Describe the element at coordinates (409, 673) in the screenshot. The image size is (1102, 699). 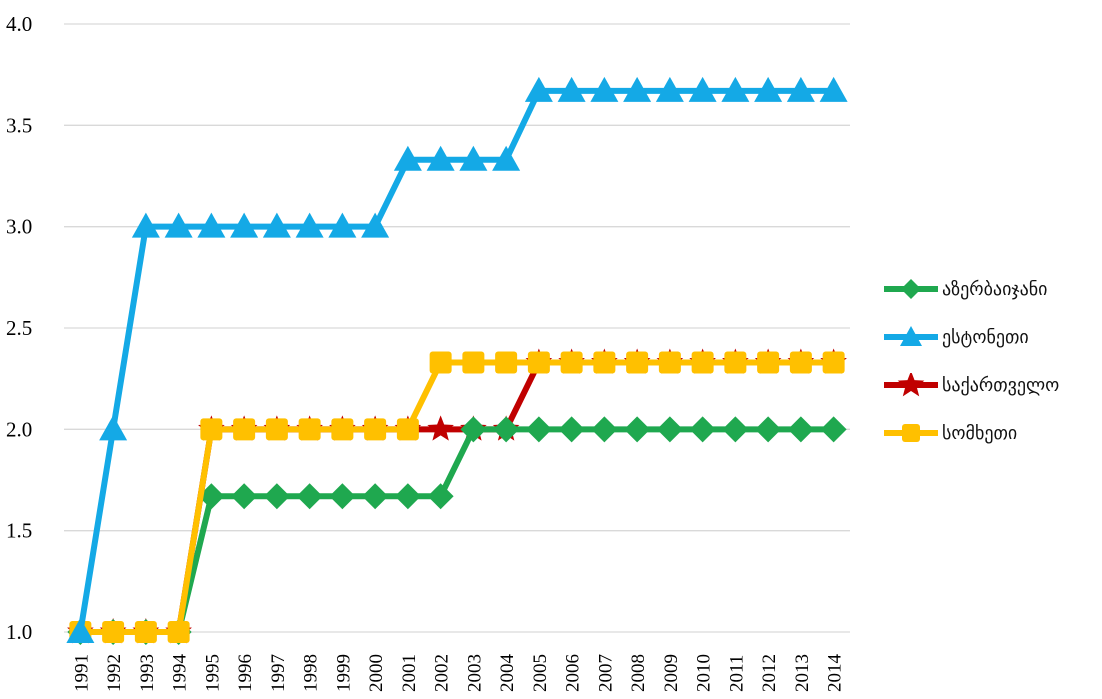
I see `x-tick-label: 2001` at that location.